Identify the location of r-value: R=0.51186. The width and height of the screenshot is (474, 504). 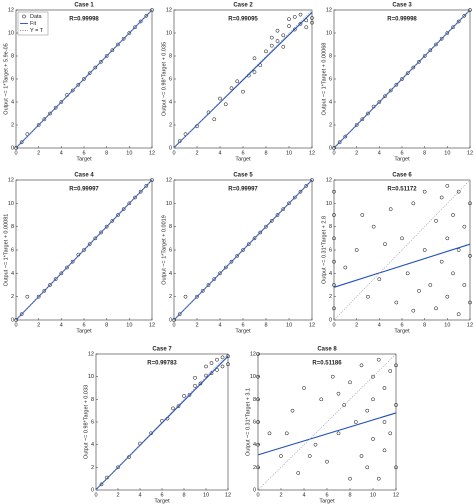
(327, 364).